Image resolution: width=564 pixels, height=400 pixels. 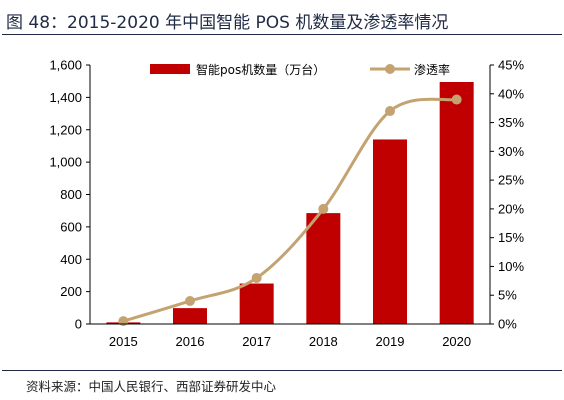 I want to click on figure-title: 图 48：2015-2020 年中国智能 POS 机数量及渗透率情况, so click(x=227, y=23).